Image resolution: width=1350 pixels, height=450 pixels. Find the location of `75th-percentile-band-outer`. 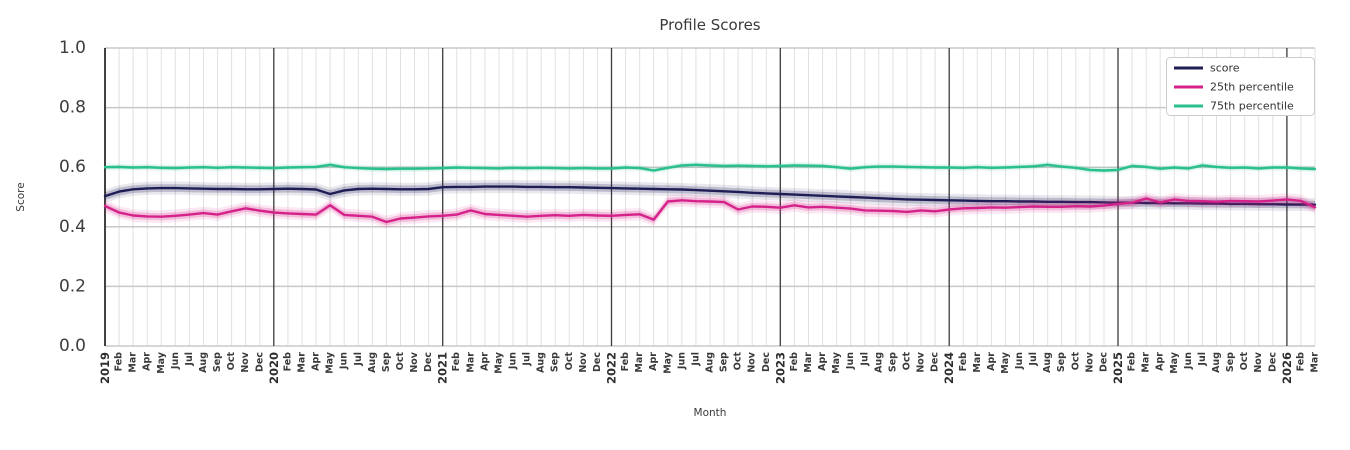

75th-percentile-band-outer is located at coordinates (710, 167).